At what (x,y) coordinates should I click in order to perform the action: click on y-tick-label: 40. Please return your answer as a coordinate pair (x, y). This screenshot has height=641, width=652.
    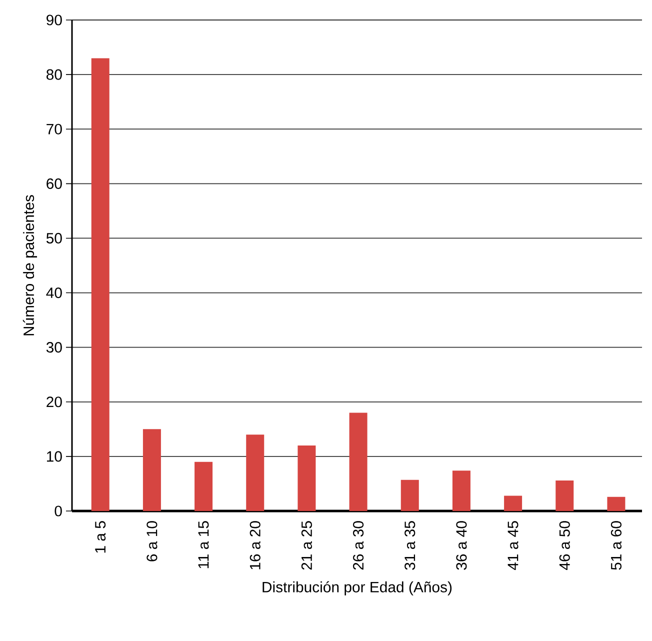
    Looking at the image, I should click on (54, 292).